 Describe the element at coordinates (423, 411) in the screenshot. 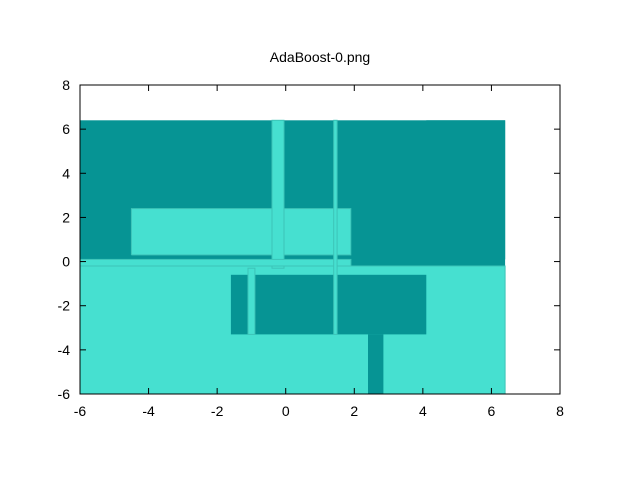

I see `x-tick-label: 4` at that location.